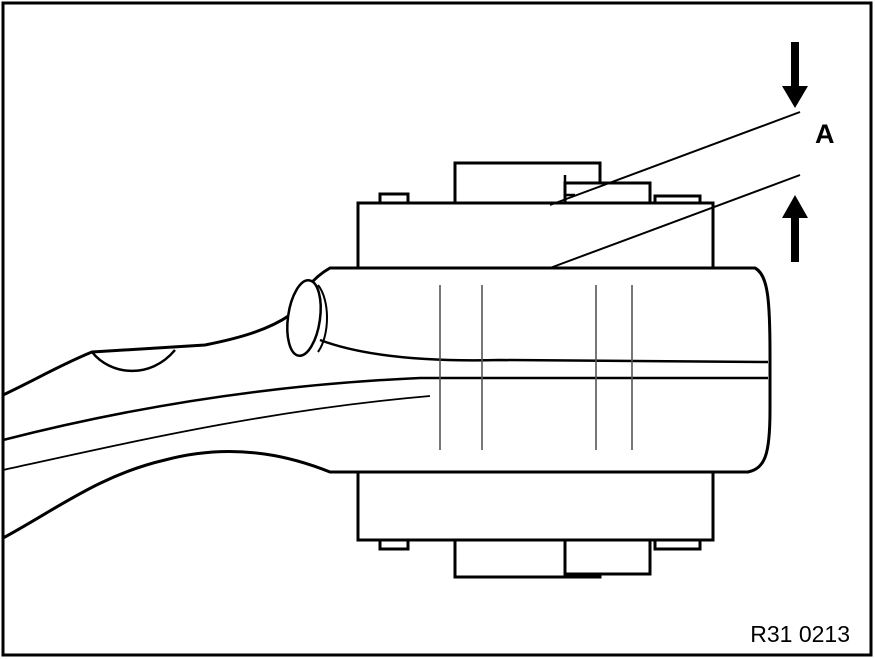 The width and height of the screenshot is (875, 659). Describe the element at coordinates (825, 134) in the screenshot. I see `dimension-label-a: A` at that location.